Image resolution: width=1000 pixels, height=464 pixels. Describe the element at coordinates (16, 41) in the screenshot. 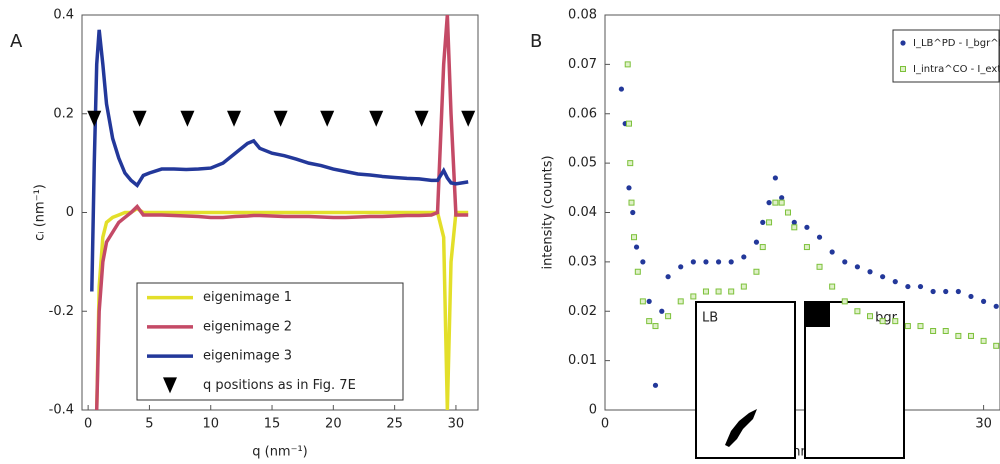

I see `panel-label: A` at that location.